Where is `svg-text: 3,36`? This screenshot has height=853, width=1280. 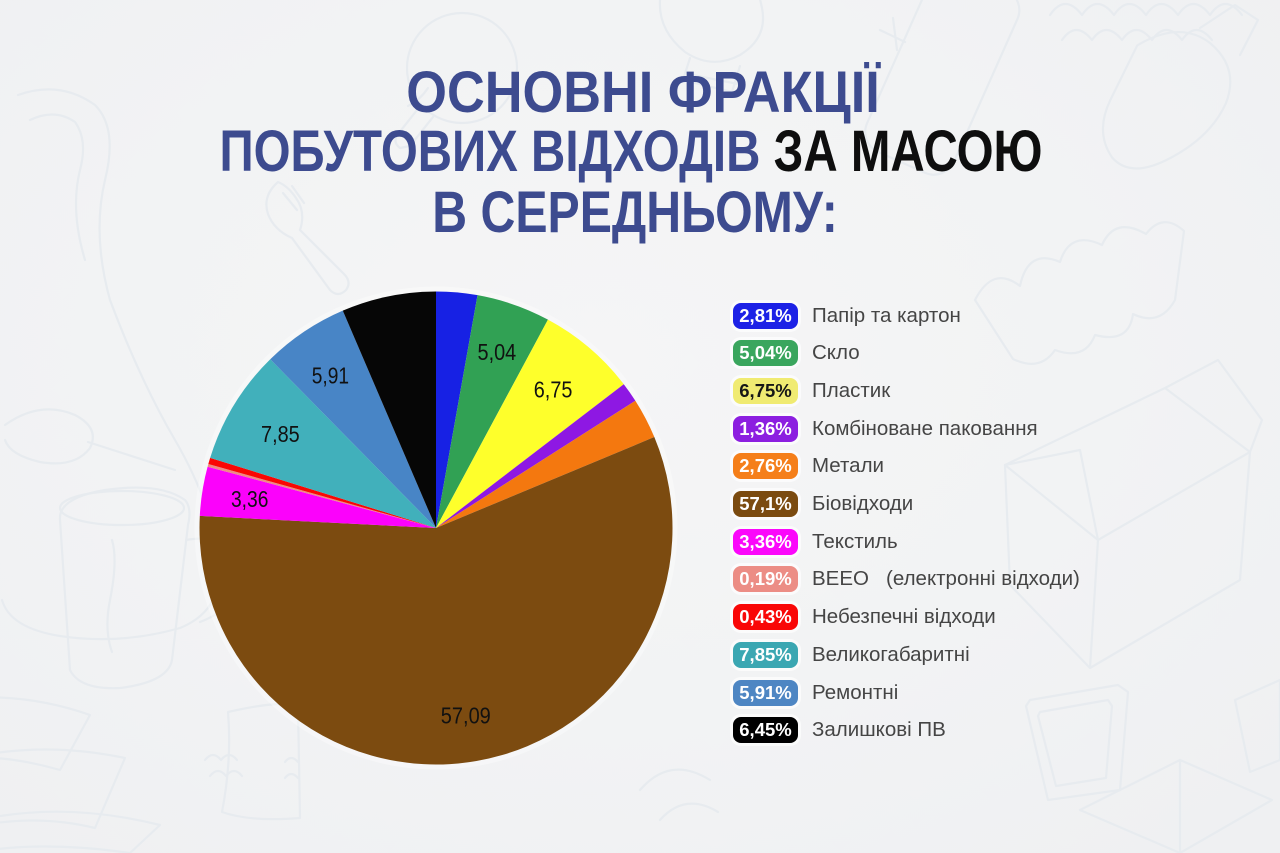 svg-text: 3,36 is located at coordinates (249, 499).